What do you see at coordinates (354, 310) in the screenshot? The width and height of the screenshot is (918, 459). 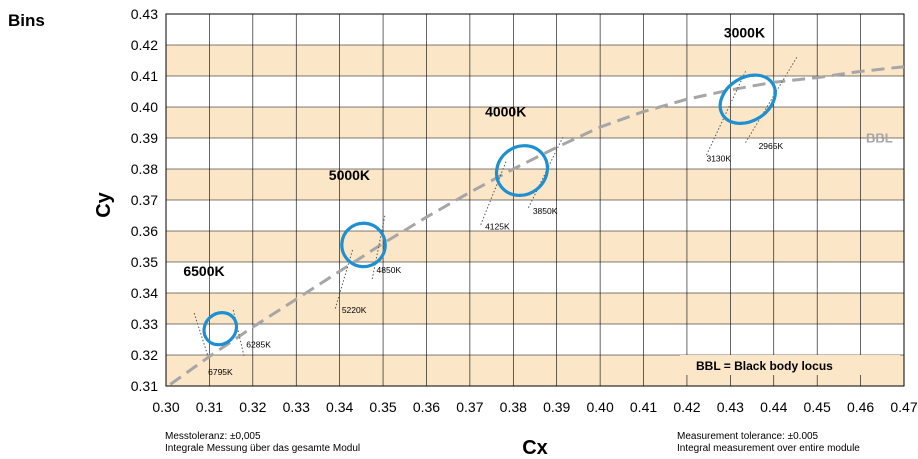 I see `cct-label-5220K: 5220K` at bounding box center [354, 310].